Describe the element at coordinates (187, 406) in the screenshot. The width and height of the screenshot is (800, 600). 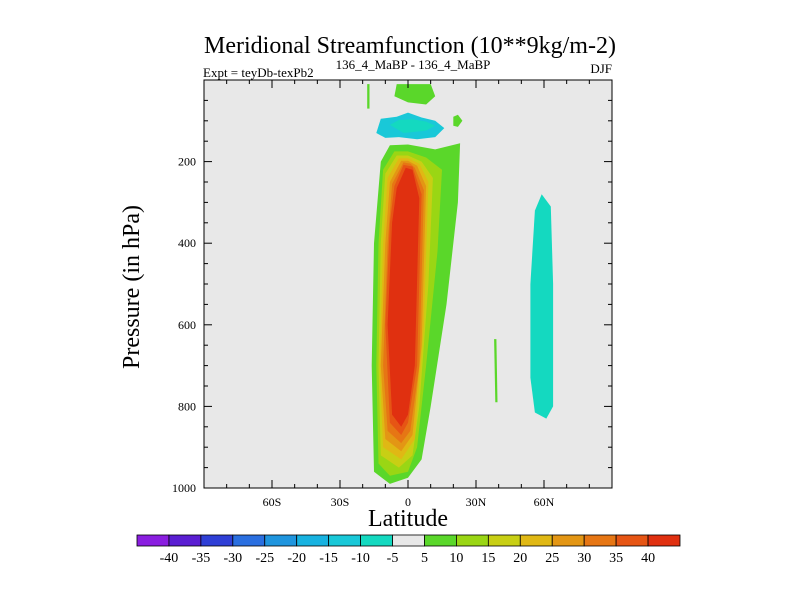
I see `y-tick-label: 800` at that location.